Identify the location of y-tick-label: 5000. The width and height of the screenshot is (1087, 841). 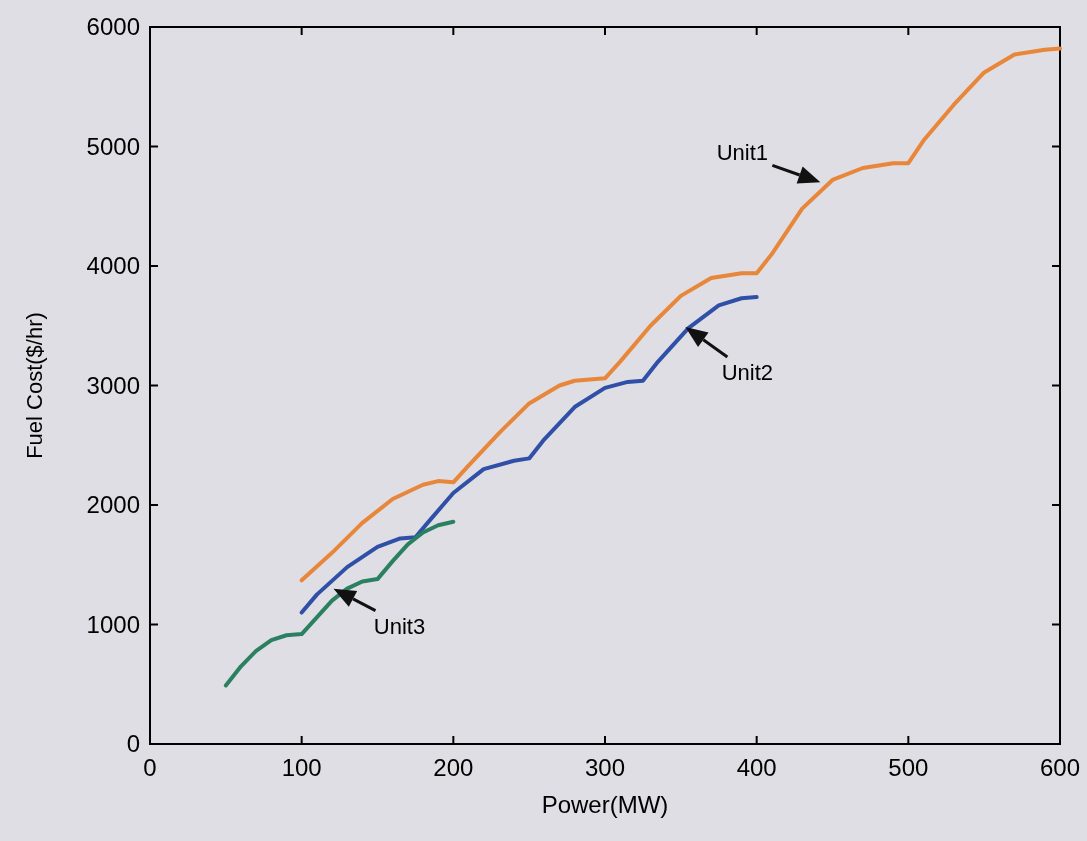
(113, 146).